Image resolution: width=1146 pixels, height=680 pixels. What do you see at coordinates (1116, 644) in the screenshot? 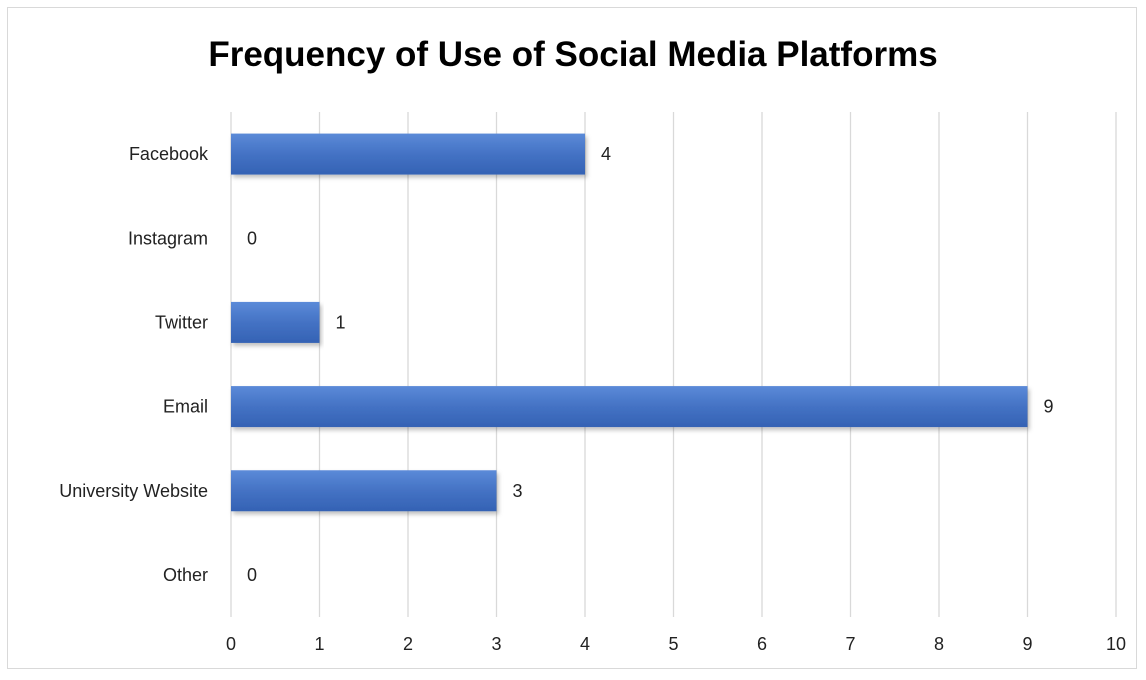
I see `x-tick-label: 10` at bounding box center [1116, 644].